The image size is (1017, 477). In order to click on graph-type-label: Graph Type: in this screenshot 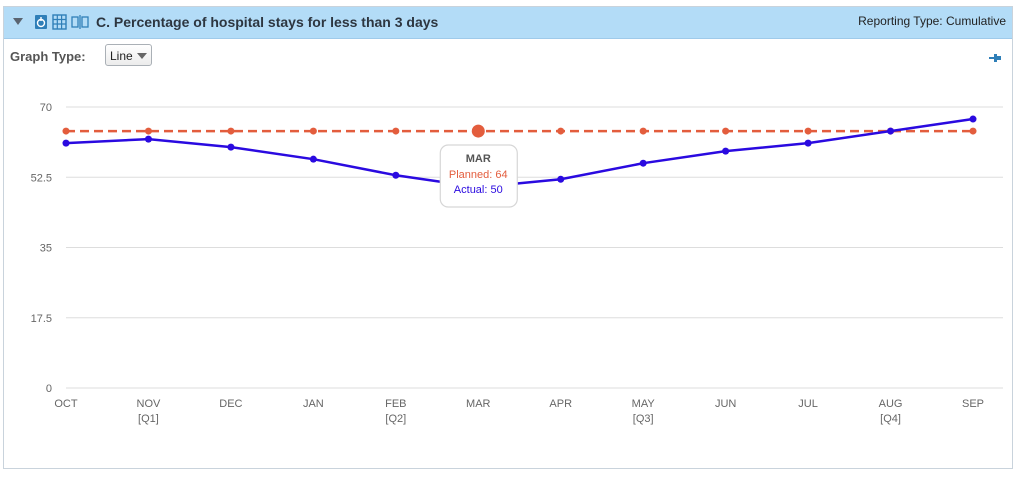, I will do `click(48, 56)`.